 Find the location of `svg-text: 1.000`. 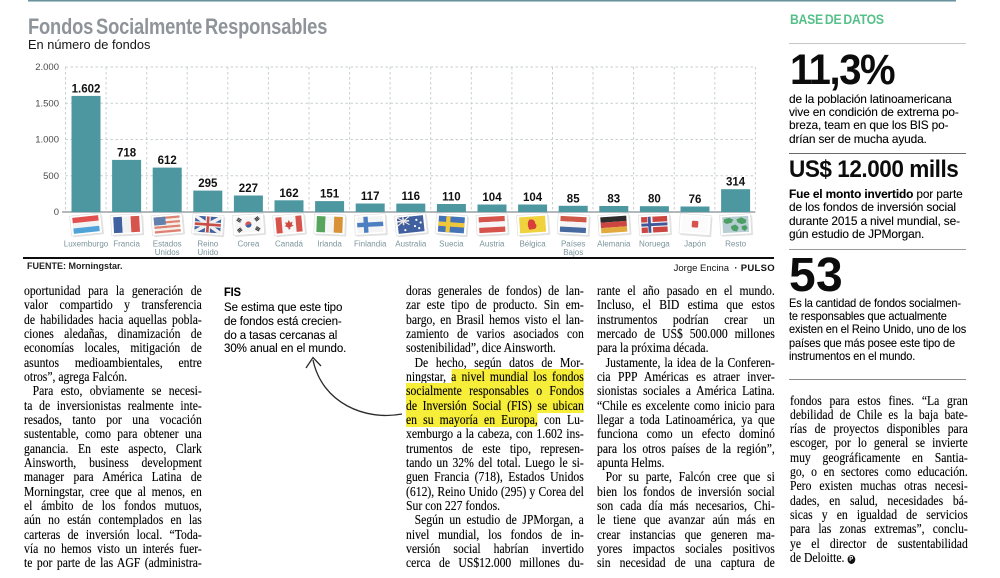

svg-text: 1.000 is located at coordinates (47, 140).